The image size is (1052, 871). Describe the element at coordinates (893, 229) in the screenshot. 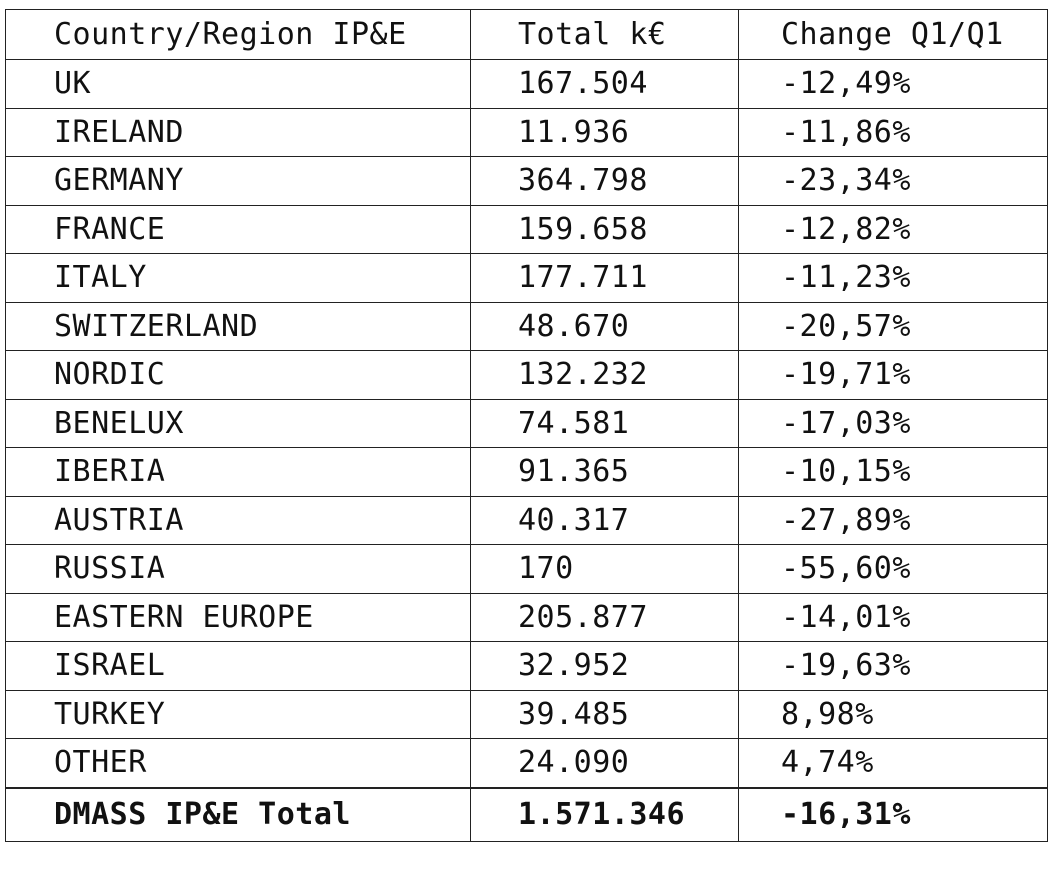

I see `cell-change: -12,82%` at that location.